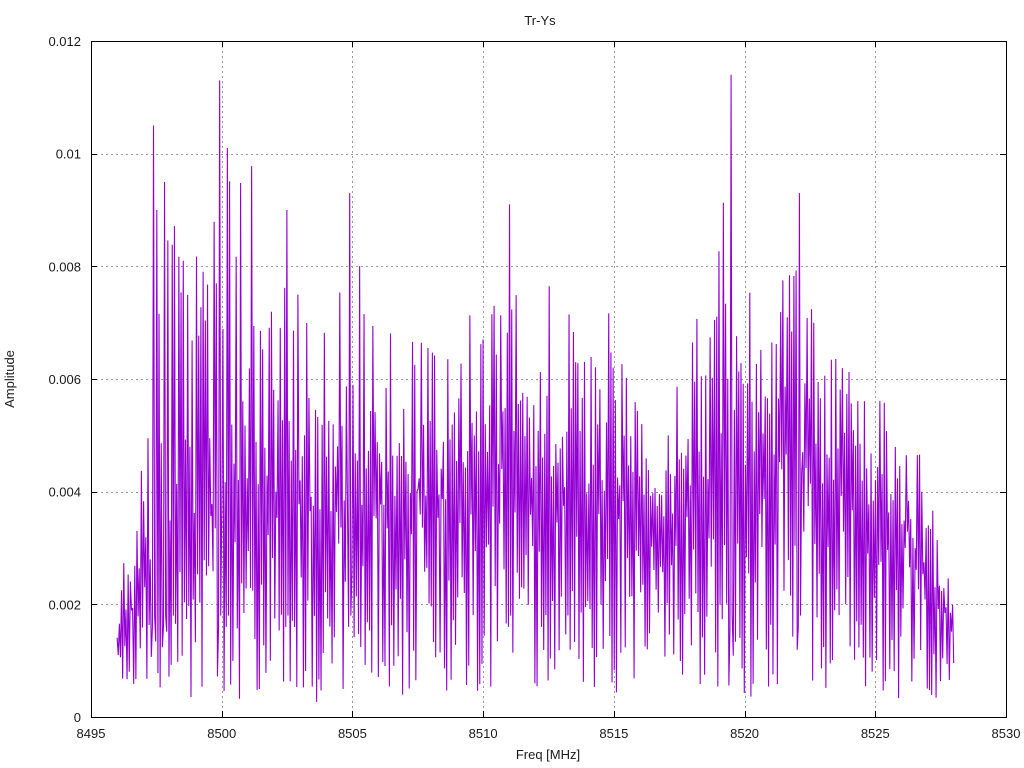  I want to click on y-tick-label: 0.004, so click(64, 492).